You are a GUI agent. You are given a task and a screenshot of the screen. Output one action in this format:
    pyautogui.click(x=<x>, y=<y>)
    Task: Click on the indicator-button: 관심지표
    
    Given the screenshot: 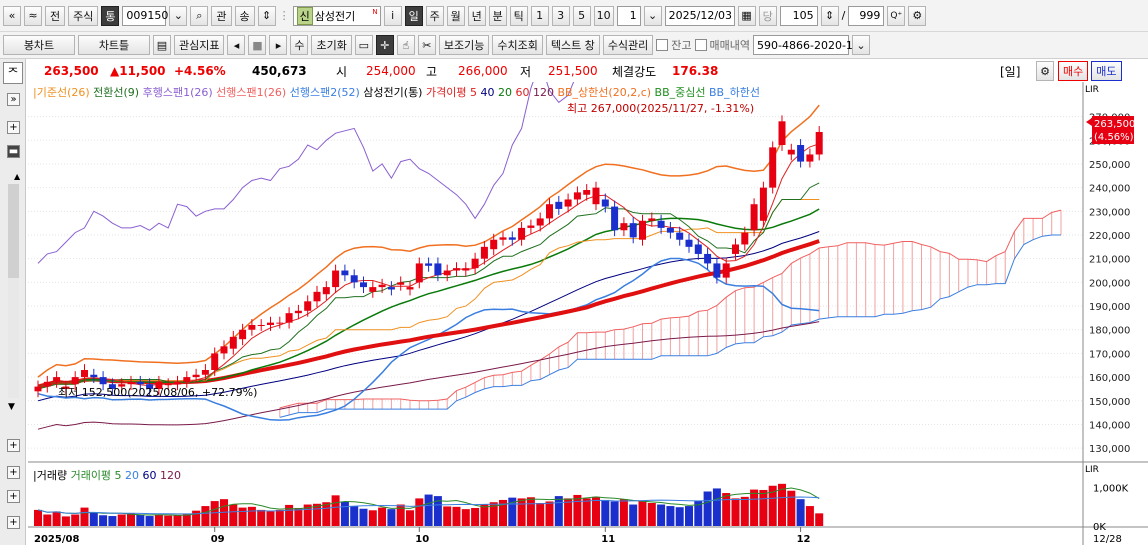 What is the action you would take?
    pyautogui.click(x=199, y=45)
    